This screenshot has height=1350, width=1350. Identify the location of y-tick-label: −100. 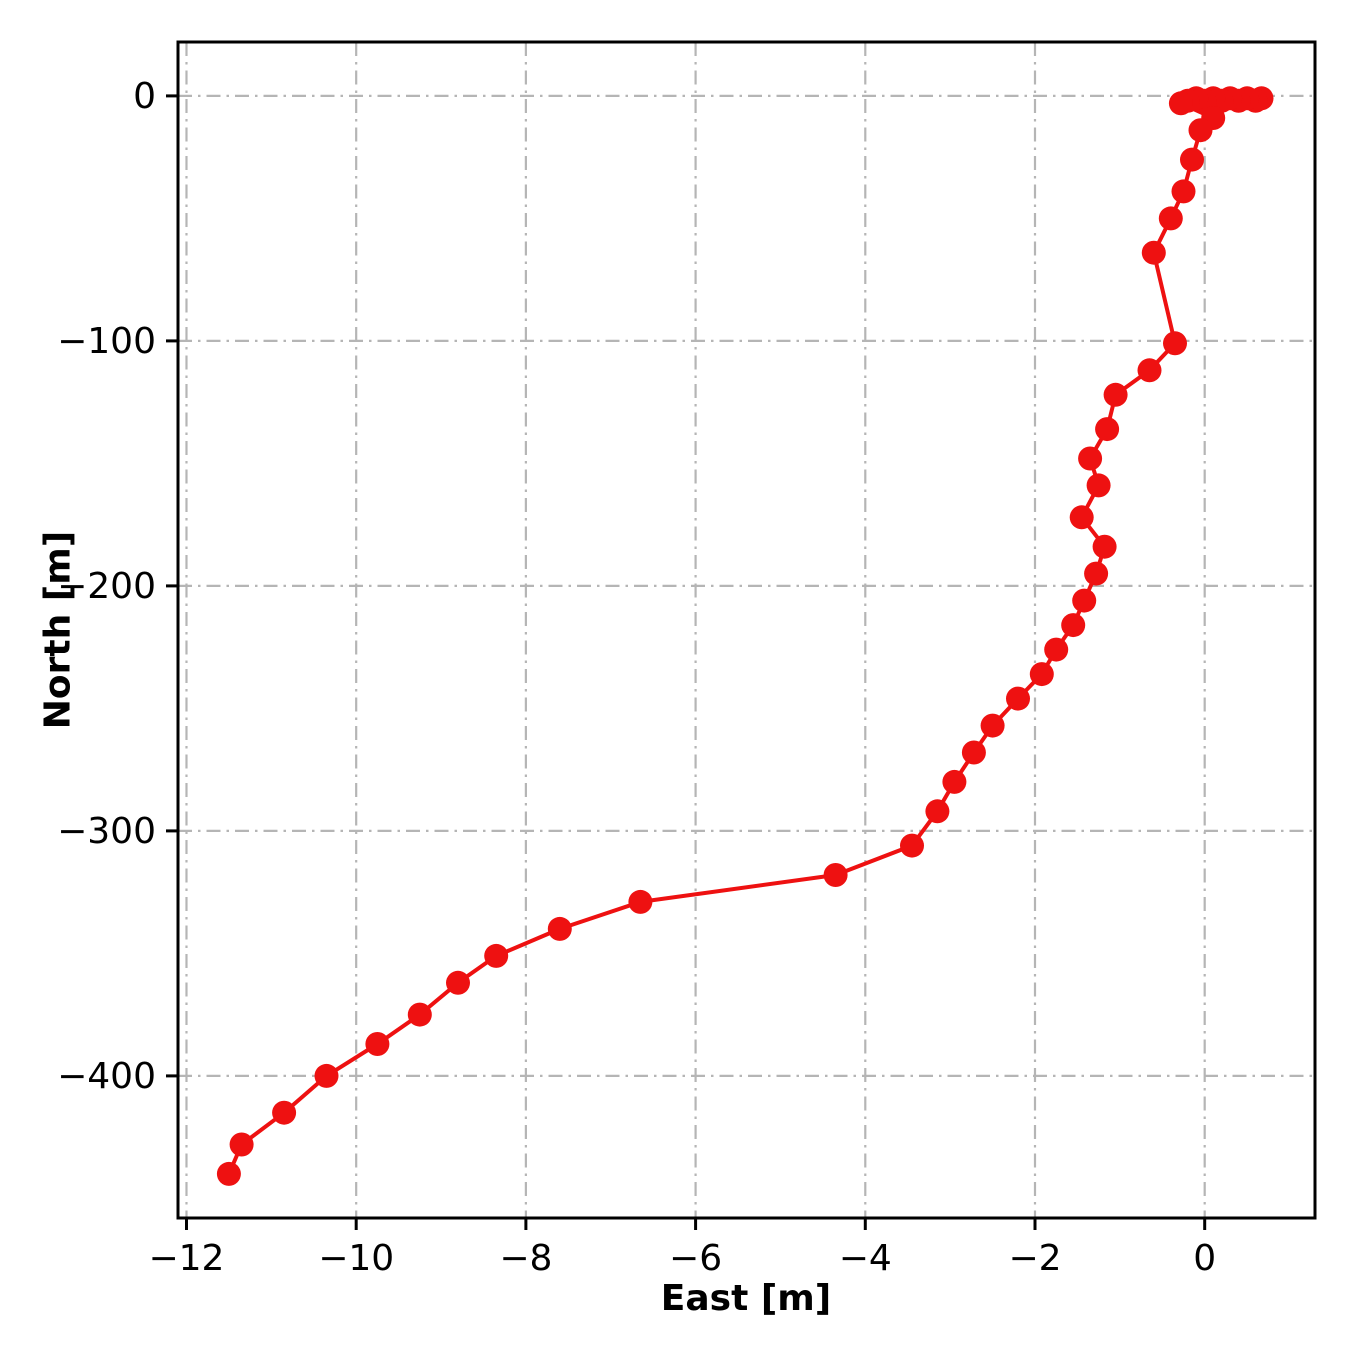
(106, 341).